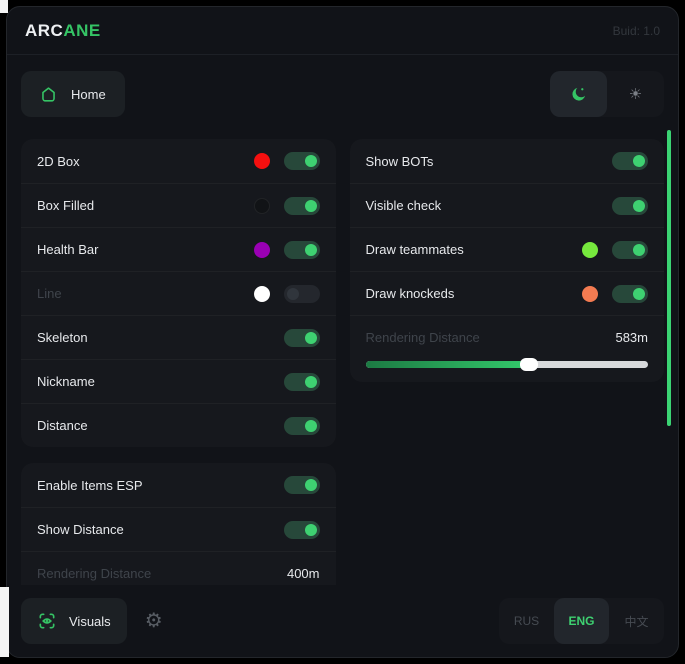 Image resolution: width=685 pixels, height=664 pixels. What do you see at coordinates (49, 293) in the screenshot?
I see `setting-label: Line` at bounding box center [49, 293].